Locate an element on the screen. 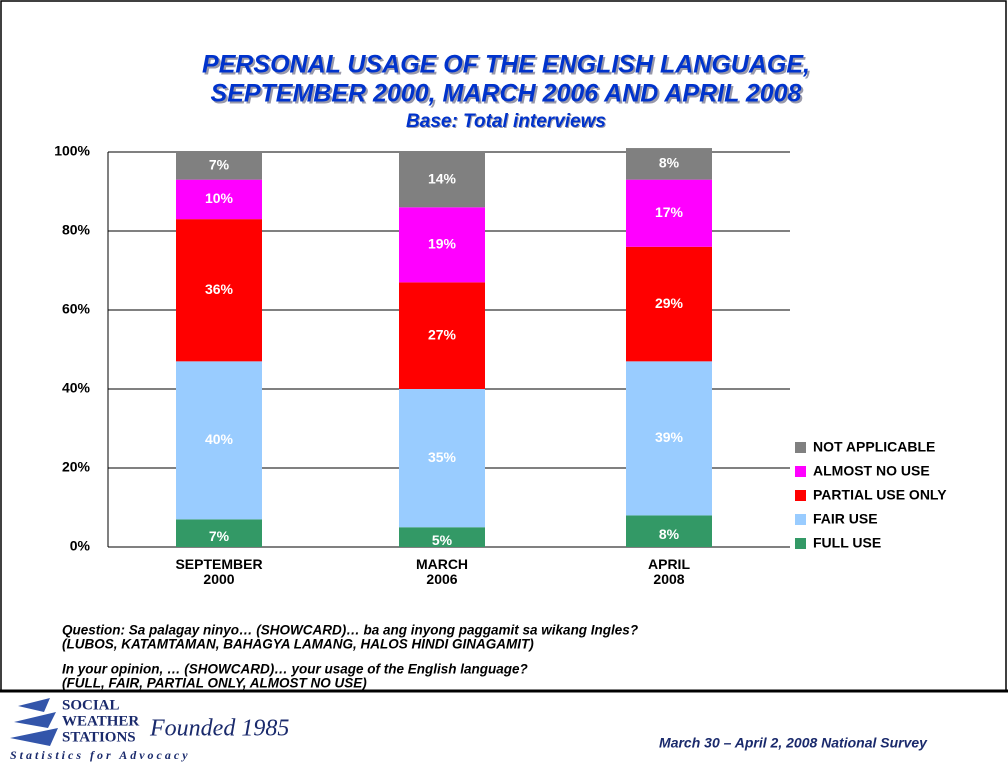  data-label: 40% is located at coordinates (219, 439).